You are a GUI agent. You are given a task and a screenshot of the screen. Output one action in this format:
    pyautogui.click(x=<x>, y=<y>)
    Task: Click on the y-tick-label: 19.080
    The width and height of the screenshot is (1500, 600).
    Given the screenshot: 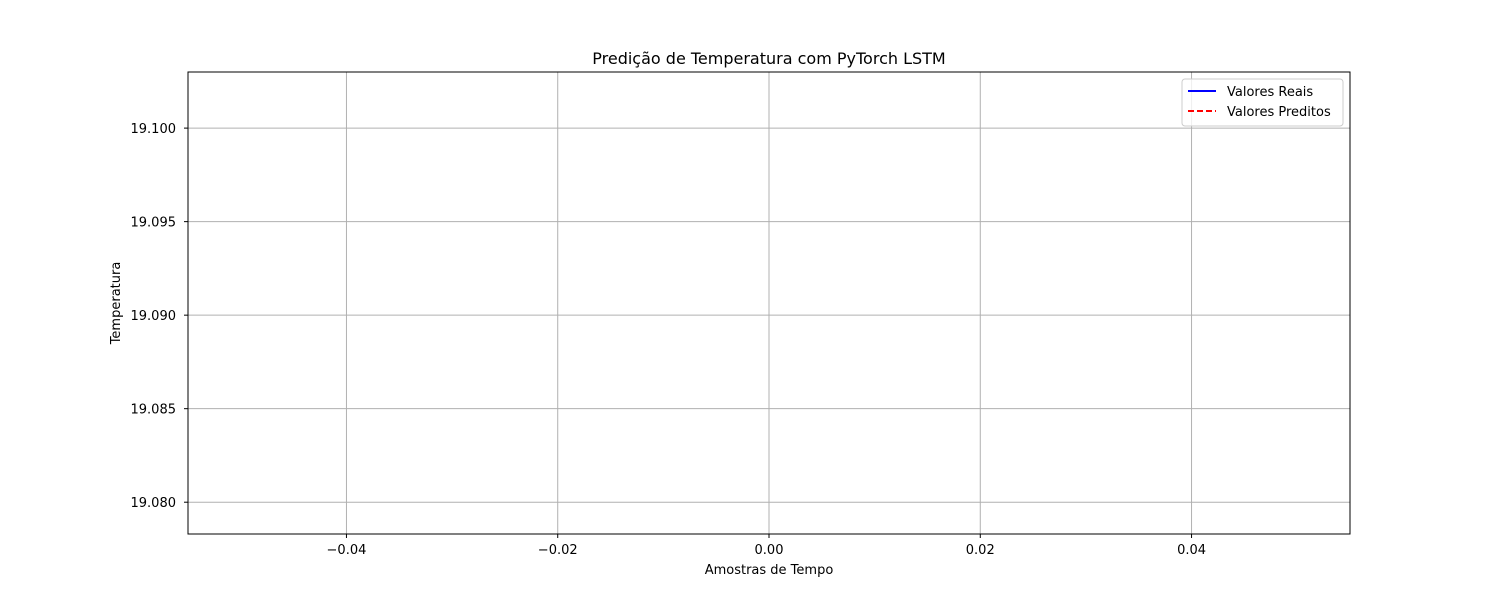 What is the action you would take?
    pyautogui.click(x=154, y=503)
    